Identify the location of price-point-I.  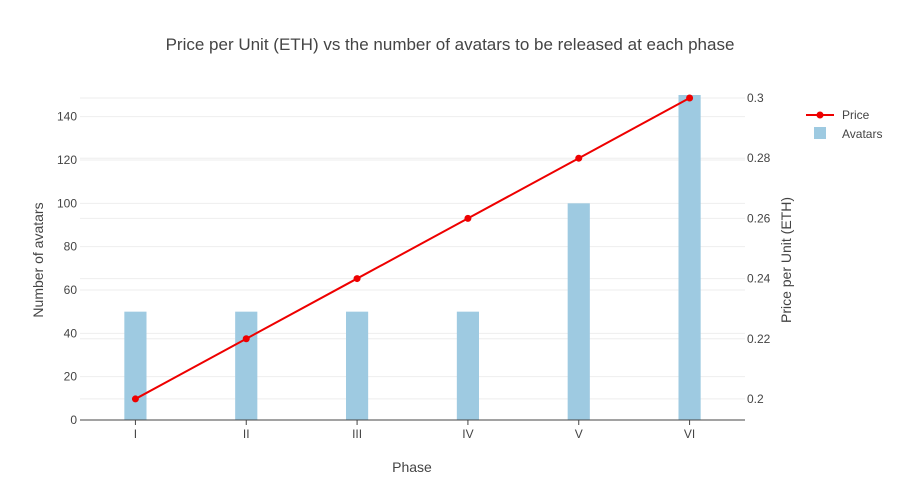
(135, 399).